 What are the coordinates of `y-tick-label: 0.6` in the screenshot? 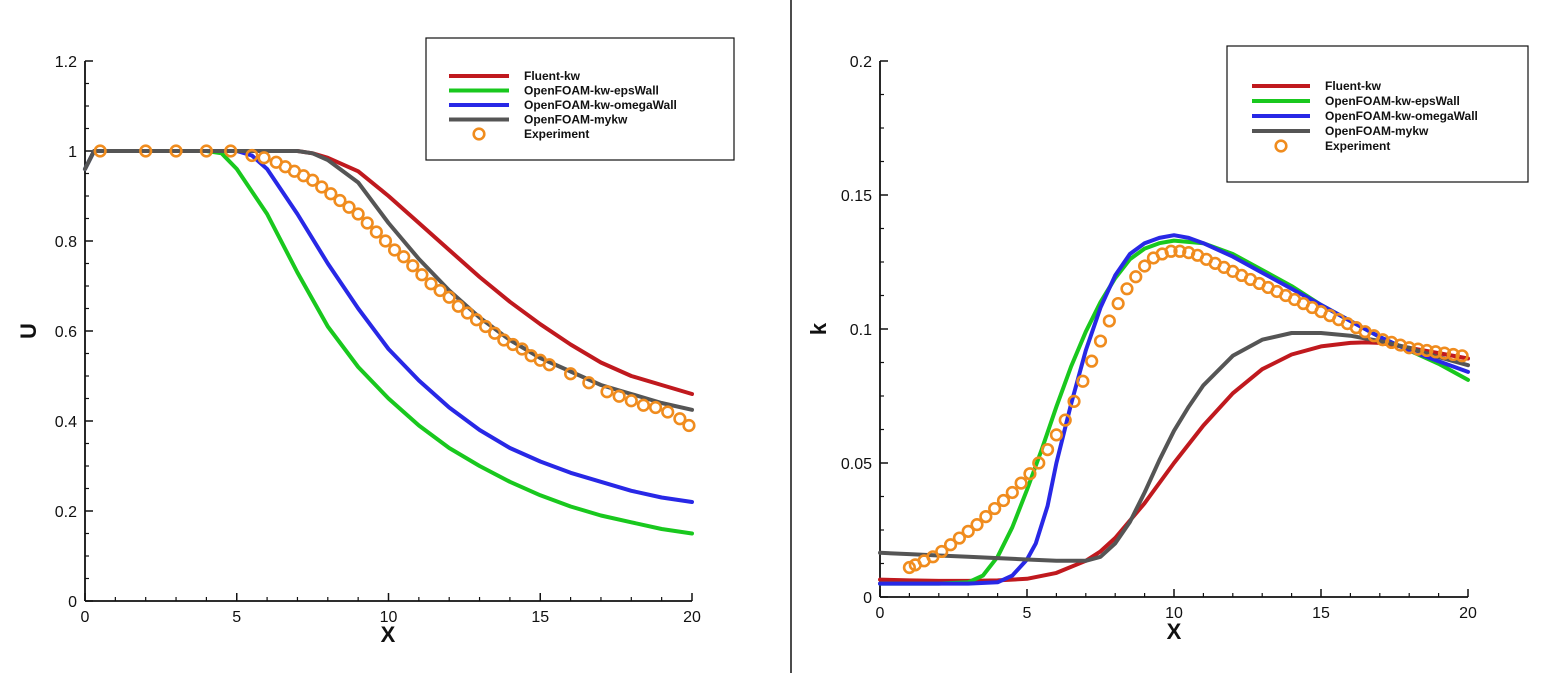 It's located at (66, 332).